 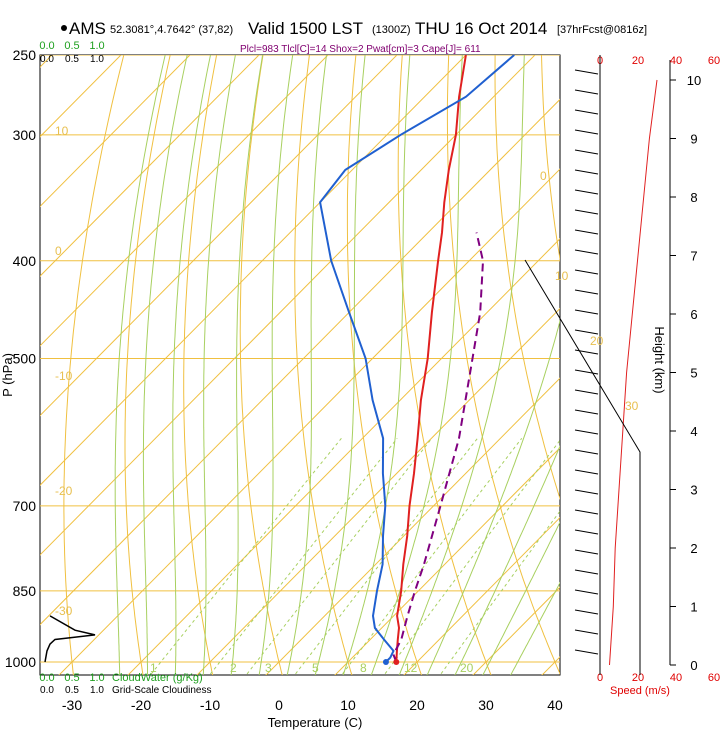 I want to click on valid-date: THU 16 Oct 2014, so click(x=481, y=28).